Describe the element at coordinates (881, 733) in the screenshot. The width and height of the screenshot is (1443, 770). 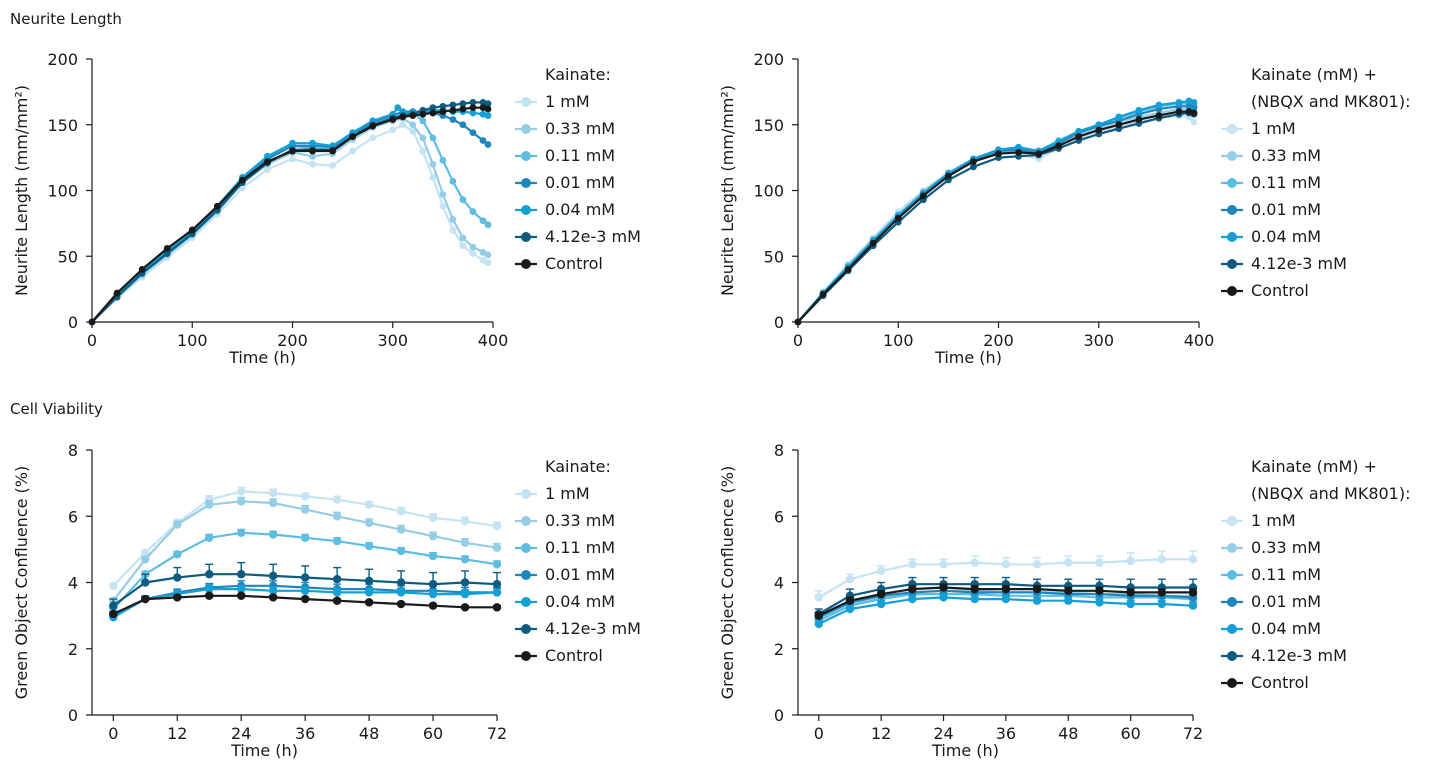
I see `x-tick-label: 12` at that location.